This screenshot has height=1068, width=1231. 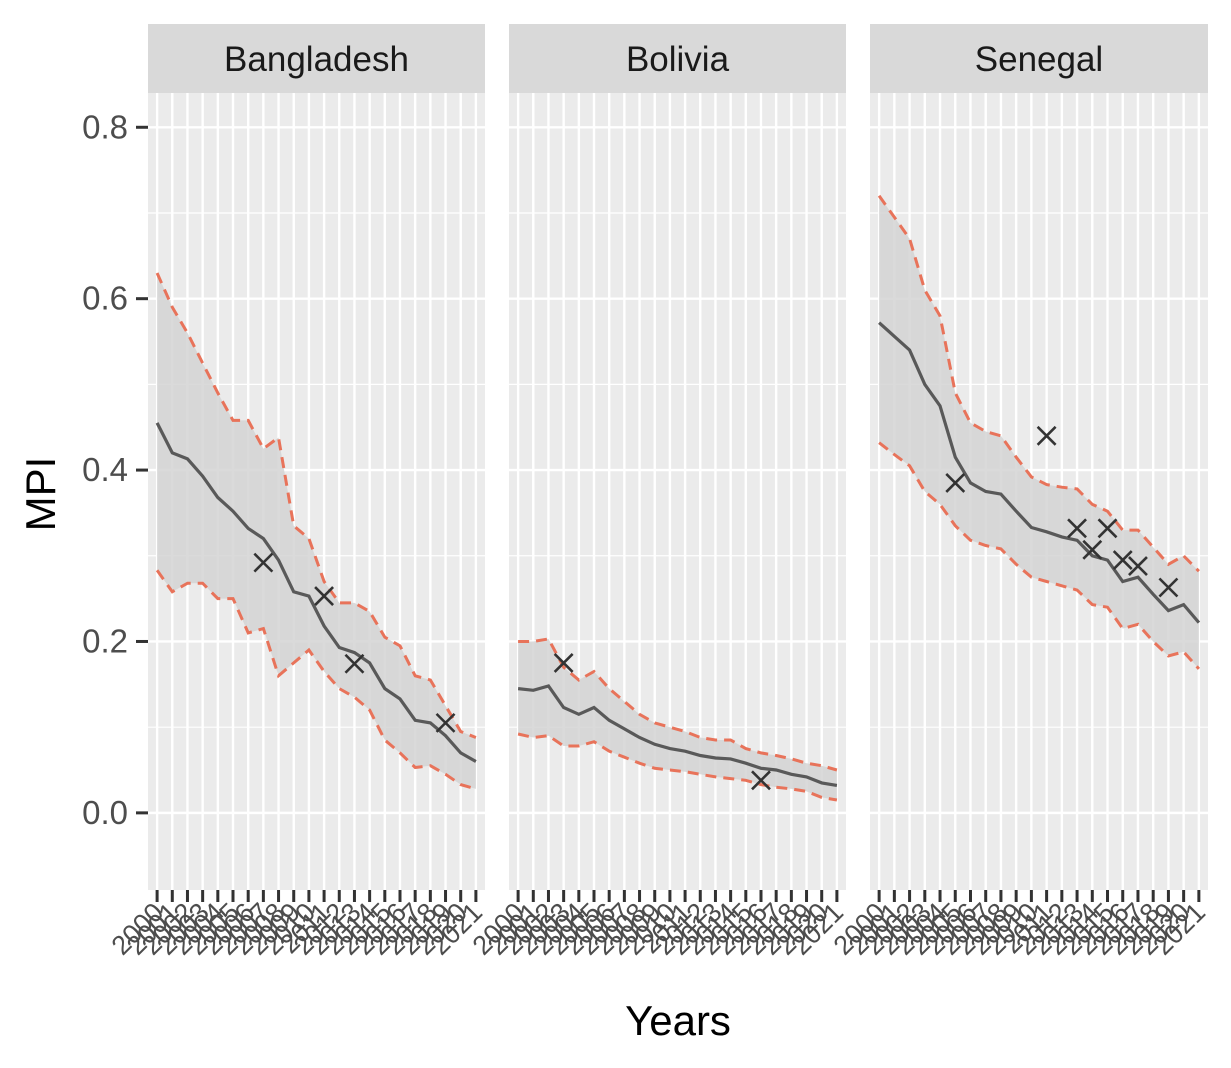 I want to click on y-axis: 0.0 0.2 0.4 0.6 0.8, so click(x=115, y=469).